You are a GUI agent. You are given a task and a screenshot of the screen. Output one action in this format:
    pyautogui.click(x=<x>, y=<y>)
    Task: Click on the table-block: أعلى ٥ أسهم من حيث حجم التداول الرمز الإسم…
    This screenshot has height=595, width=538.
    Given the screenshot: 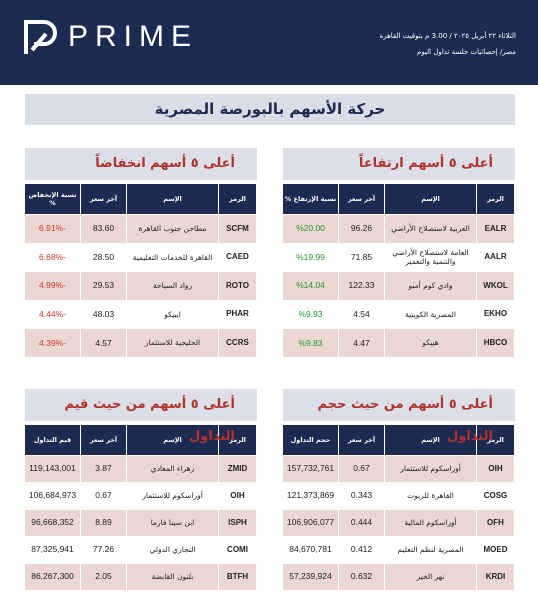 What is the action you would take?
    pyautogui.click(x=398, y=490)
    